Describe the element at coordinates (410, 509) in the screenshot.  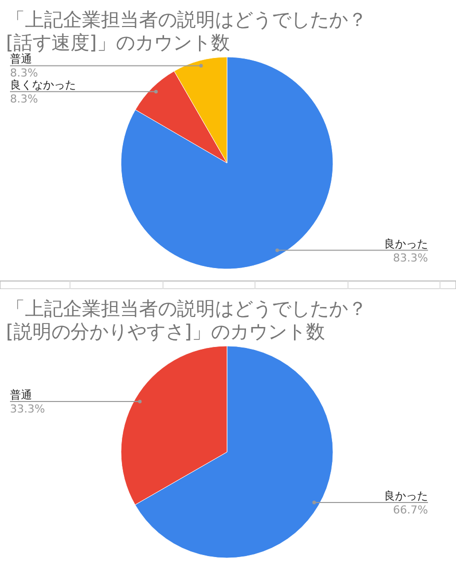
I see `data-label: 66.7%` at that location.